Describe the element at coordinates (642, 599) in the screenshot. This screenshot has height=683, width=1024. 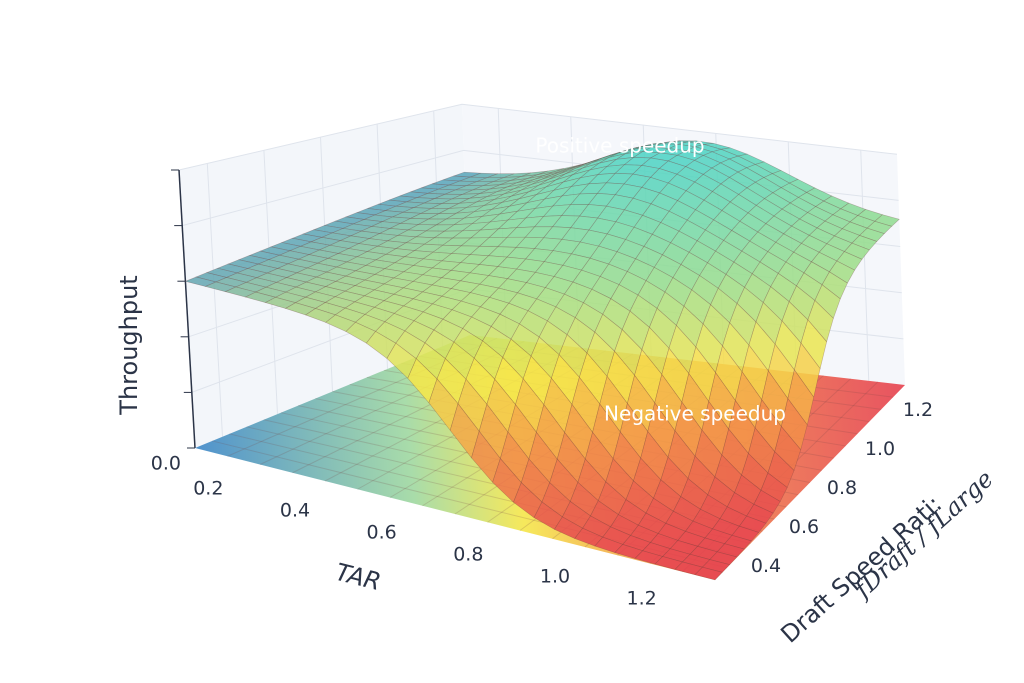
I see `x-tick-label: 1.2` at that location.